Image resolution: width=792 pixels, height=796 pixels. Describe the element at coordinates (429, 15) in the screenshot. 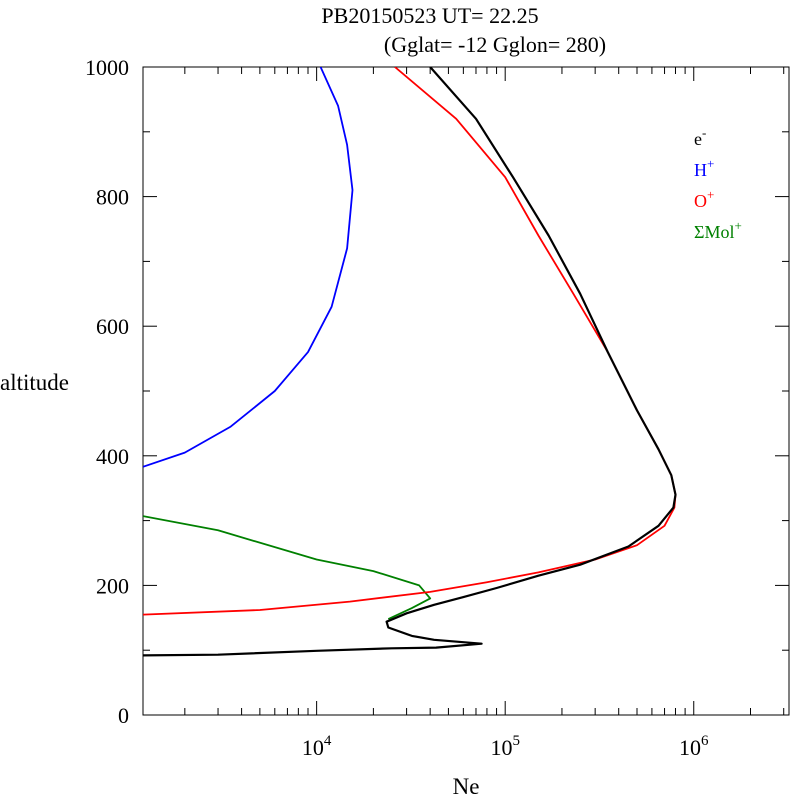

I see `chart-title: PB20150523 UT= 22.25` at that location.